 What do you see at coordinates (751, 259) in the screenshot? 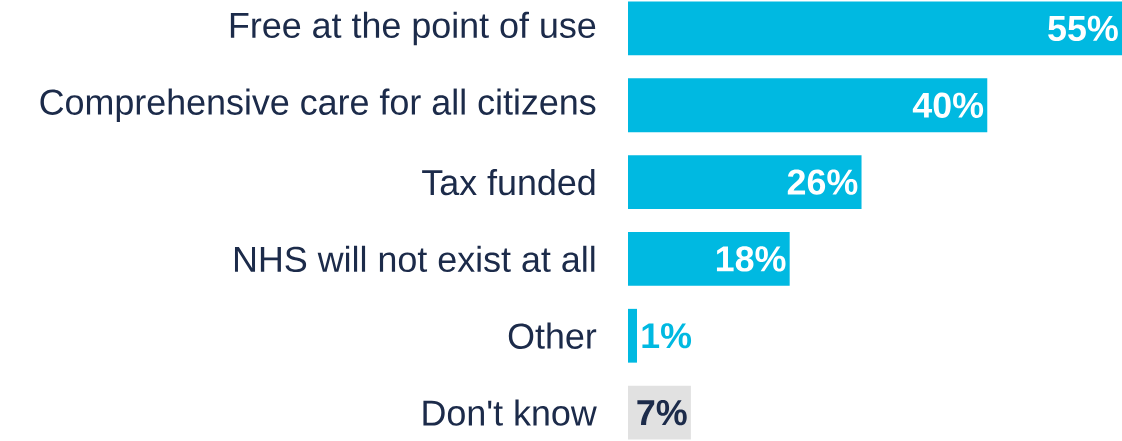
I see `data-label: 18%` at bounding box center [751, 259].